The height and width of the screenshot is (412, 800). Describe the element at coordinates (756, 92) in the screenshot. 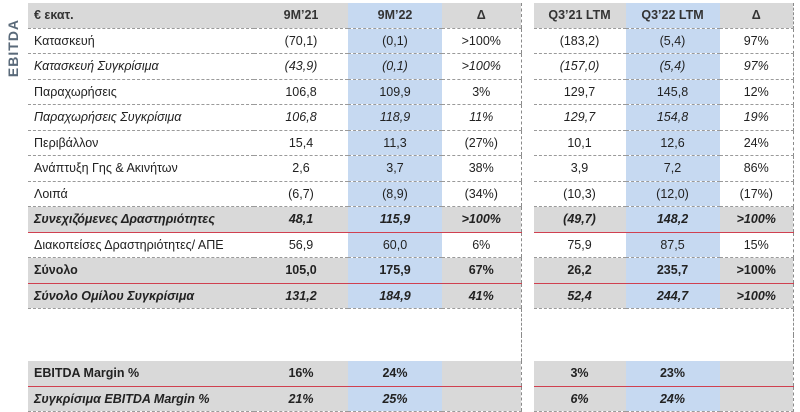

I see `row-value: 12%` at that location.